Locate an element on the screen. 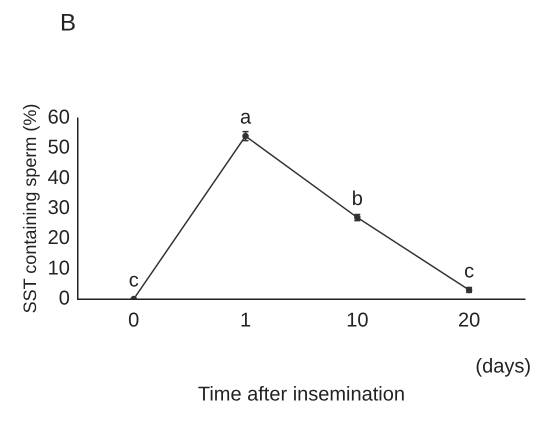  annotation: b is located at coordinates (357, 199).